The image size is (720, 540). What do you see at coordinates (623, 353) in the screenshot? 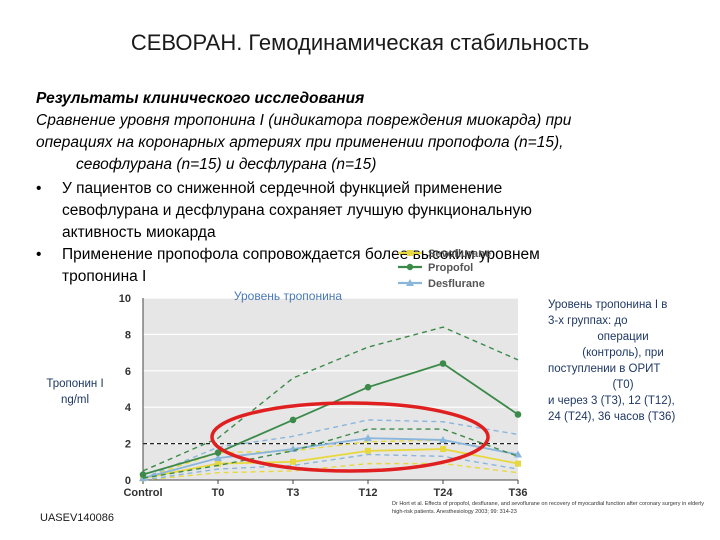
I see `side-note-line: (контроль), при` at bounding box center [623, 353].